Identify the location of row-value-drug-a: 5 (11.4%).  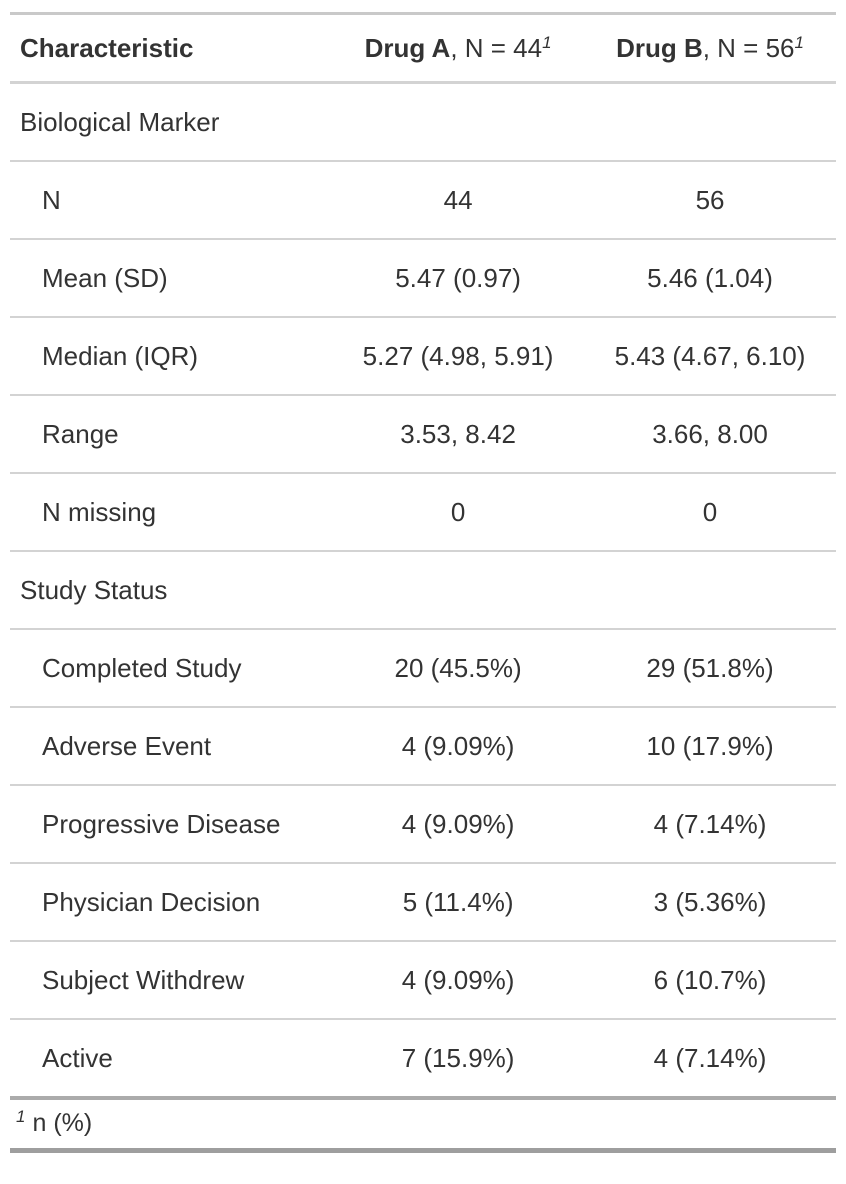
(458, 902).